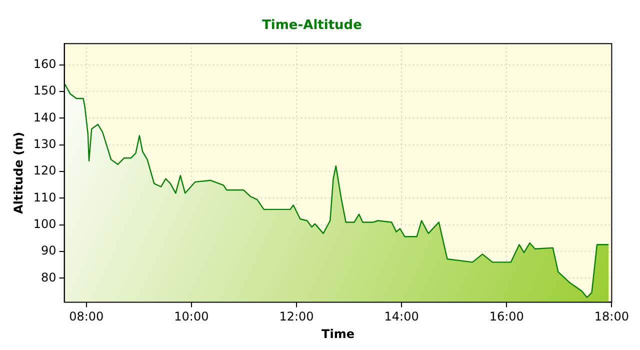 This screenshot has height=350, width=640. I want to click on y-tick-label: 160, so click(44, 64).